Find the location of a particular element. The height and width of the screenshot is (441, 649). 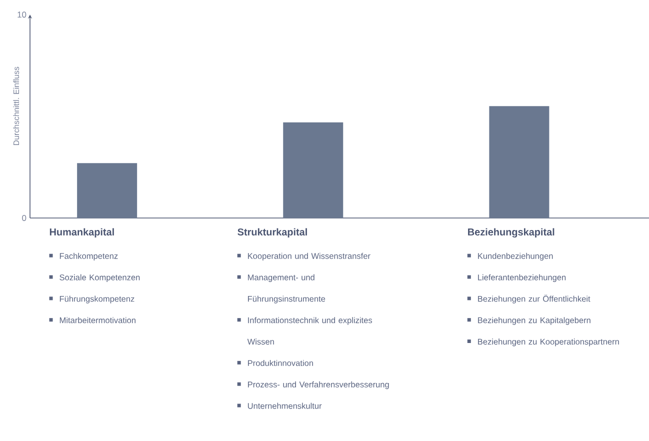

text: Prozess- und Verfahrensverbesserung is located at coordinates (318, 385).